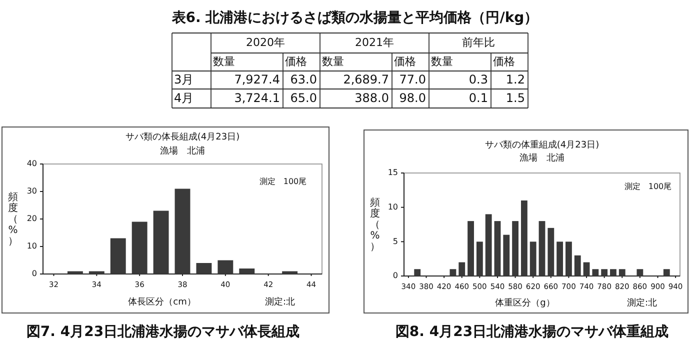  I want to click on y-tick-label: 20, so click(31, 219).